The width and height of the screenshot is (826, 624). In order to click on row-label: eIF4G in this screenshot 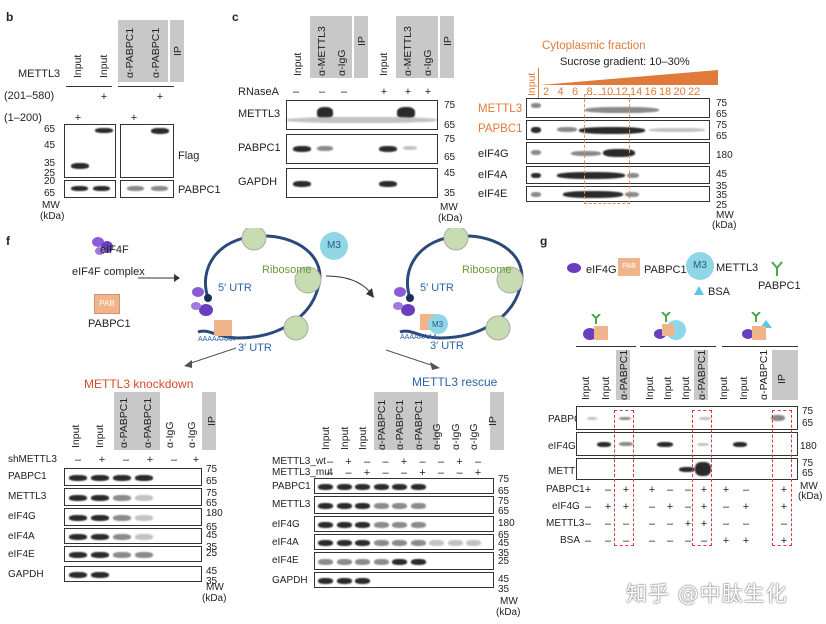, I will do `click(566, 506)`.